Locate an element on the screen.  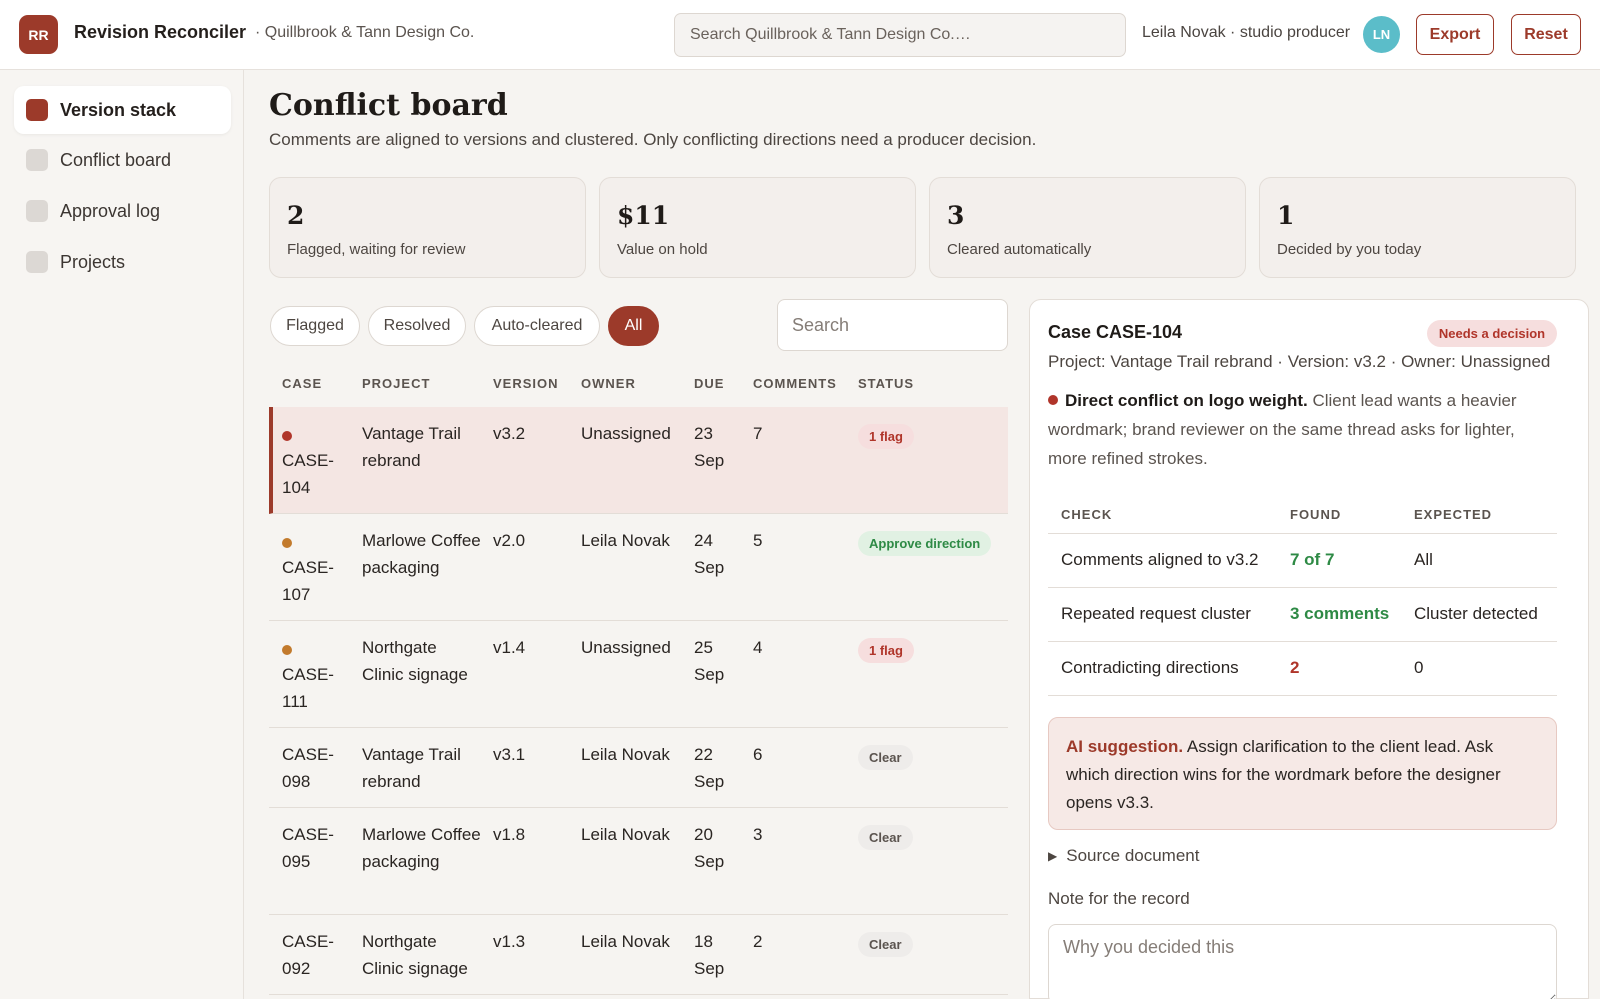
stat-label: Decided by you today is located at coordinates (1349, 249).